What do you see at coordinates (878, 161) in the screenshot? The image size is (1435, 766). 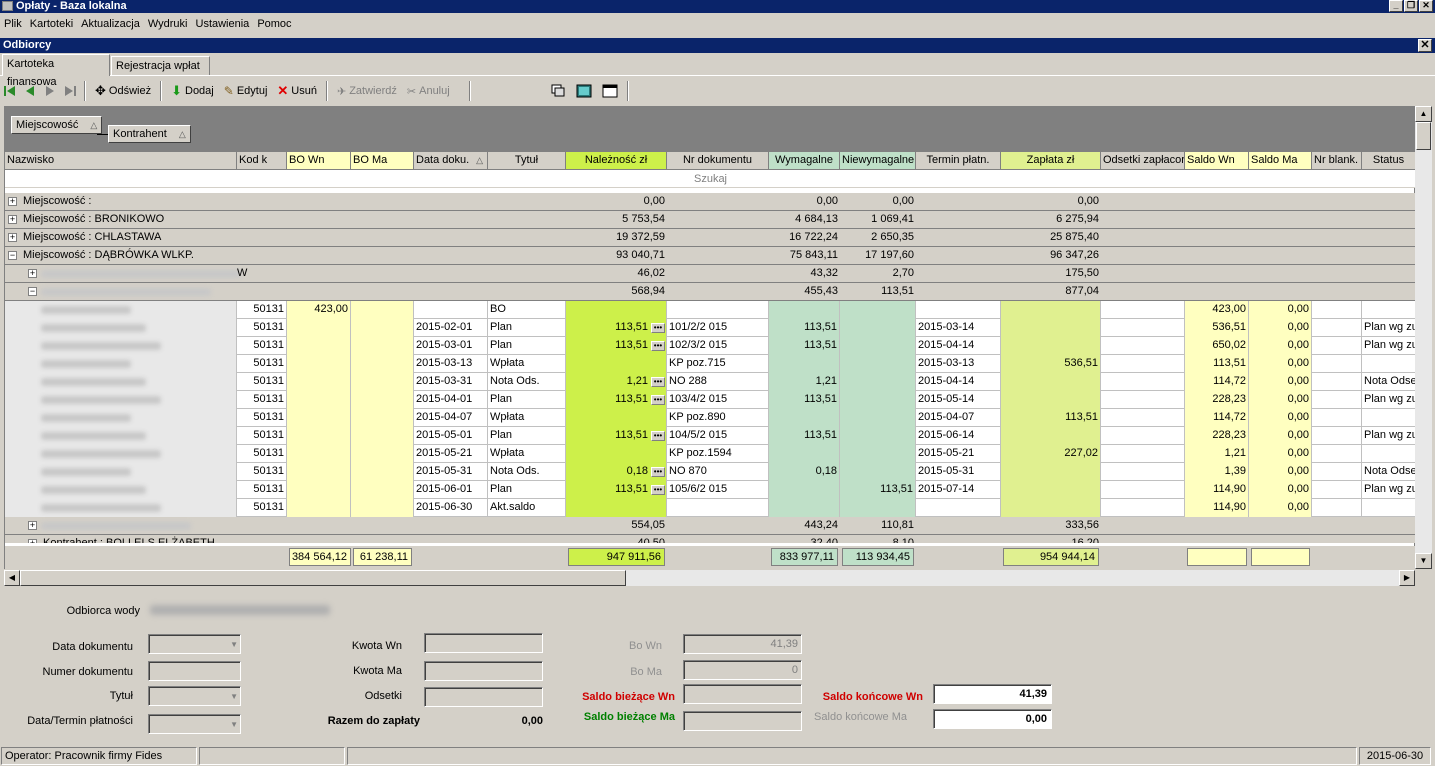 I see `col-niewymagalne: Niewymagalne` at bounding box center [878, 161].